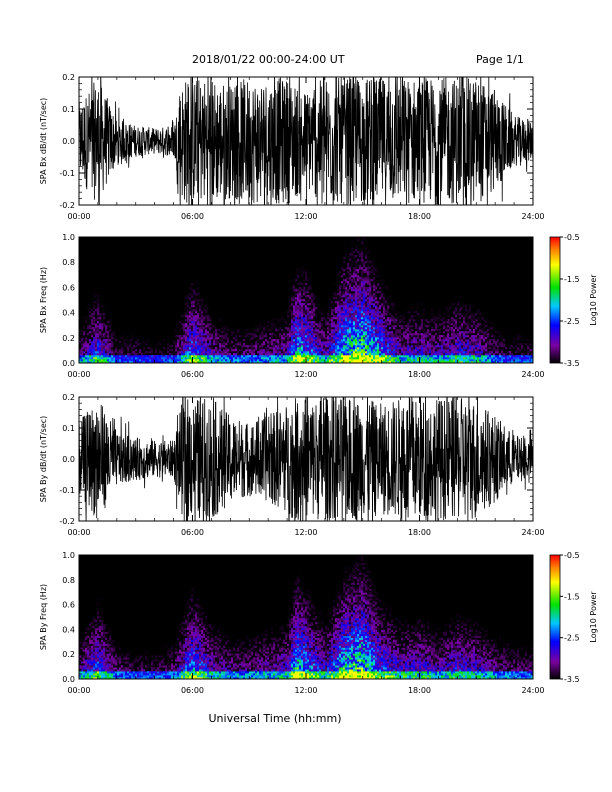 This screenshot has width=612, height=792. What do you see at coordinates (268, 59) in the screenshot?
I see `date-range-title: 2018/01/22 00:00-24:00 UT` at bounding box center [268, 59].